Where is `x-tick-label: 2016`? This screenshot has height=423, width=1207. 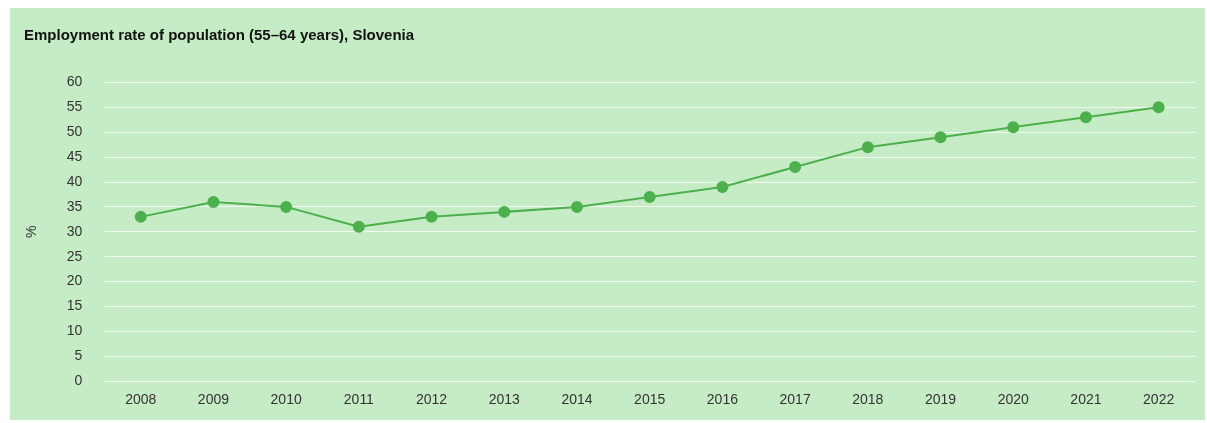
x-tick-label: 2016 is located at coordinates (722, 399).